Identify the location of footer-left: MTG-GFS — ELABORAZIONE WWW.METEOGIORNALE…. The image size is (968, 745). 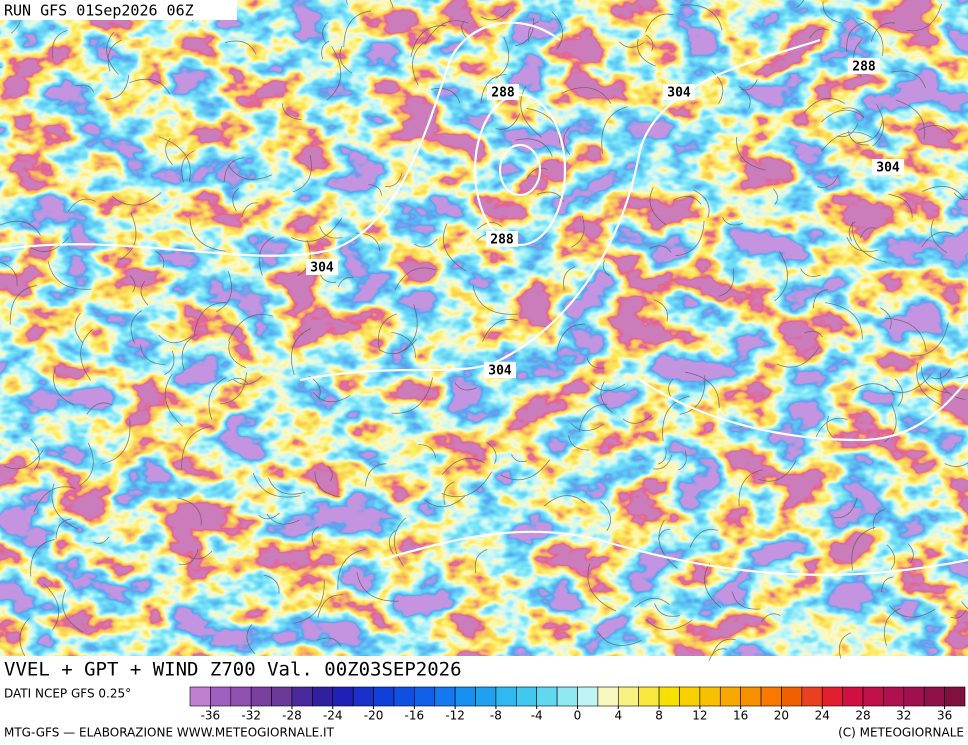
(169, 733).